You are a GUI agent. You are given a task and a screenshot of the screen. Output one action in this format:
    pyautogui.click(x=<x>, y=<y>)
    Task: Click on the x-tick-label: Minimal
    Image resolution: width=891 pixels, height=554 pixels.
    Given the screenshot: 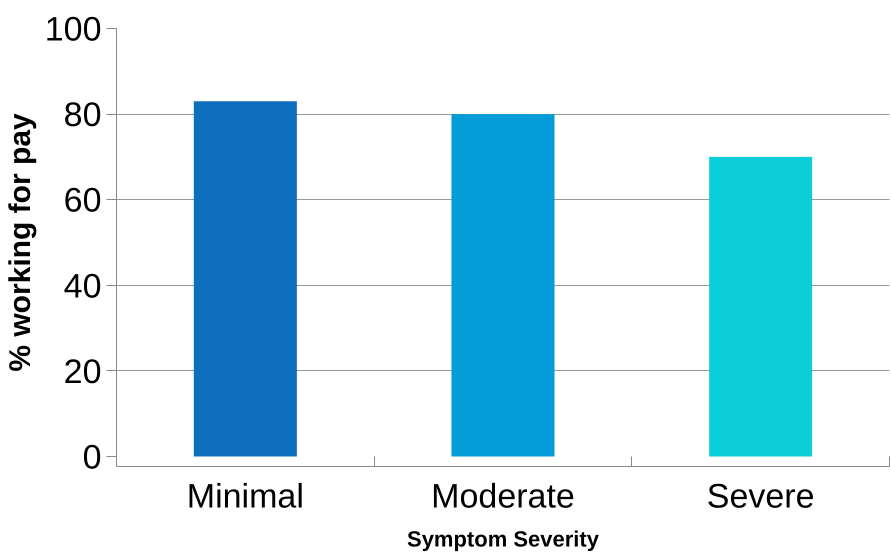 What is the action you would take?
    pyautogui.click(x=245, y=497)
    